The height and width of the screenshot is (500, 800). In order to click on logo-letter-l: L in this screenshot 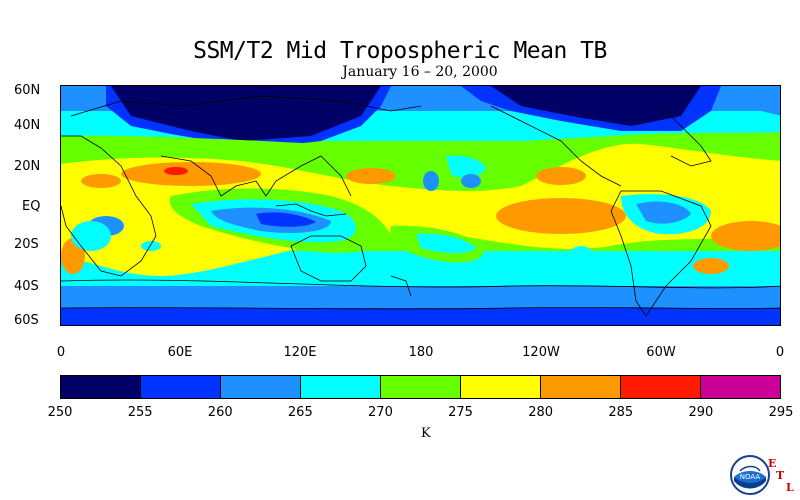, I will do `click(790, 487)`.